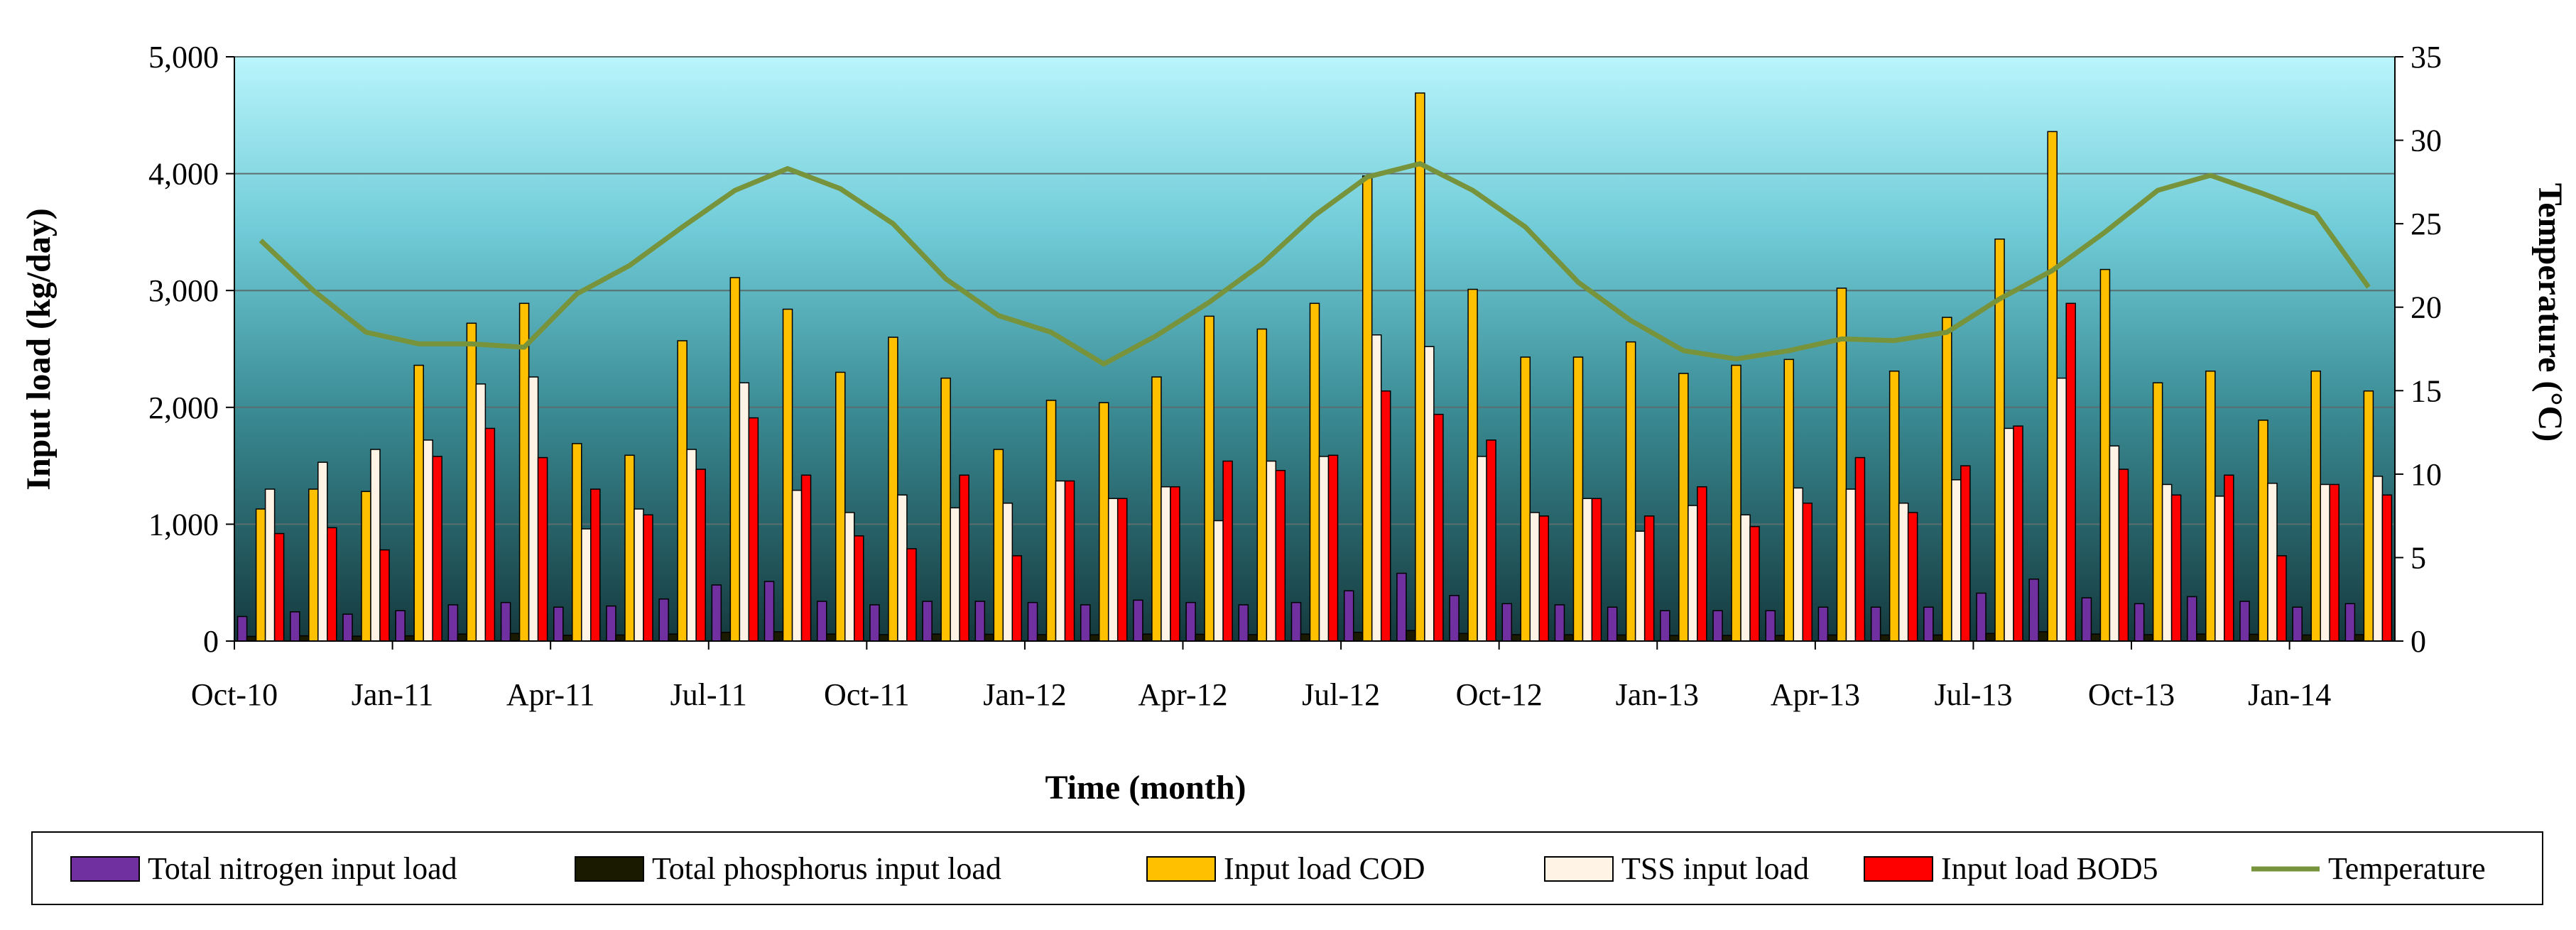  Describe the element at coordinates (1500, 694) in the screenshot. I see `x-tick-label: Oct-12` at that location.